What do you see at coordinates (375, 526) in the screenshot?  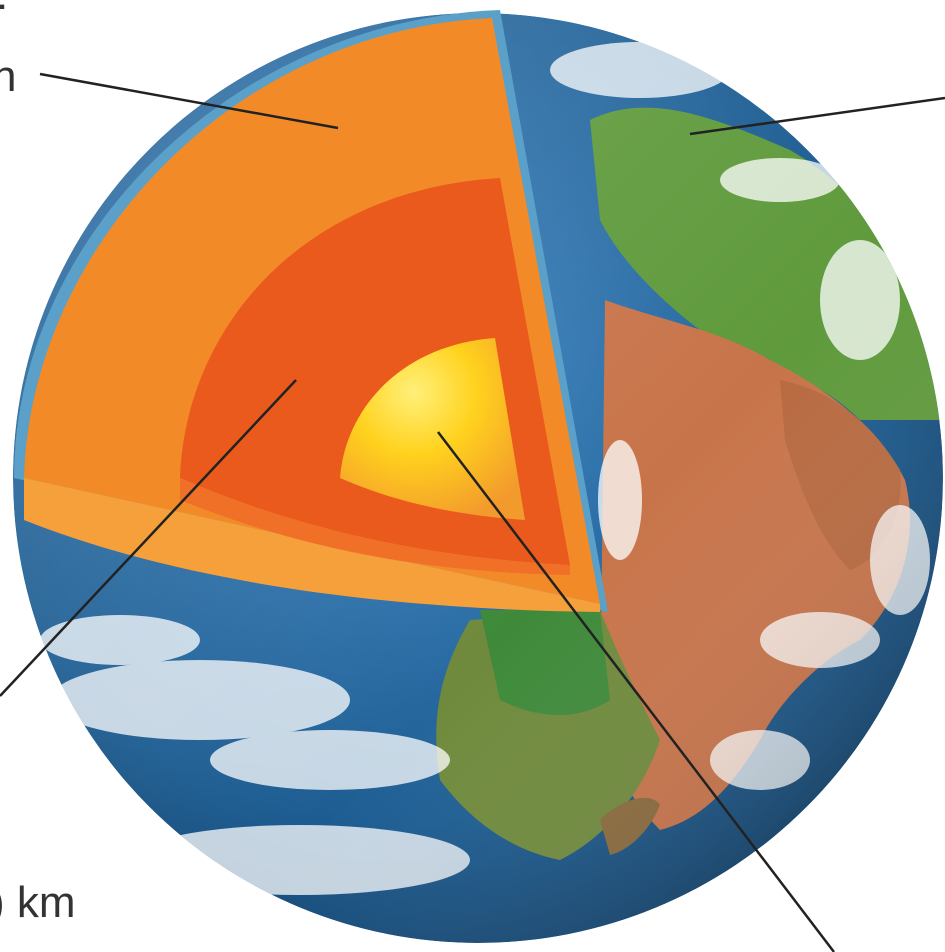 I see `outer-core-face` at bounding box center [375, 526].